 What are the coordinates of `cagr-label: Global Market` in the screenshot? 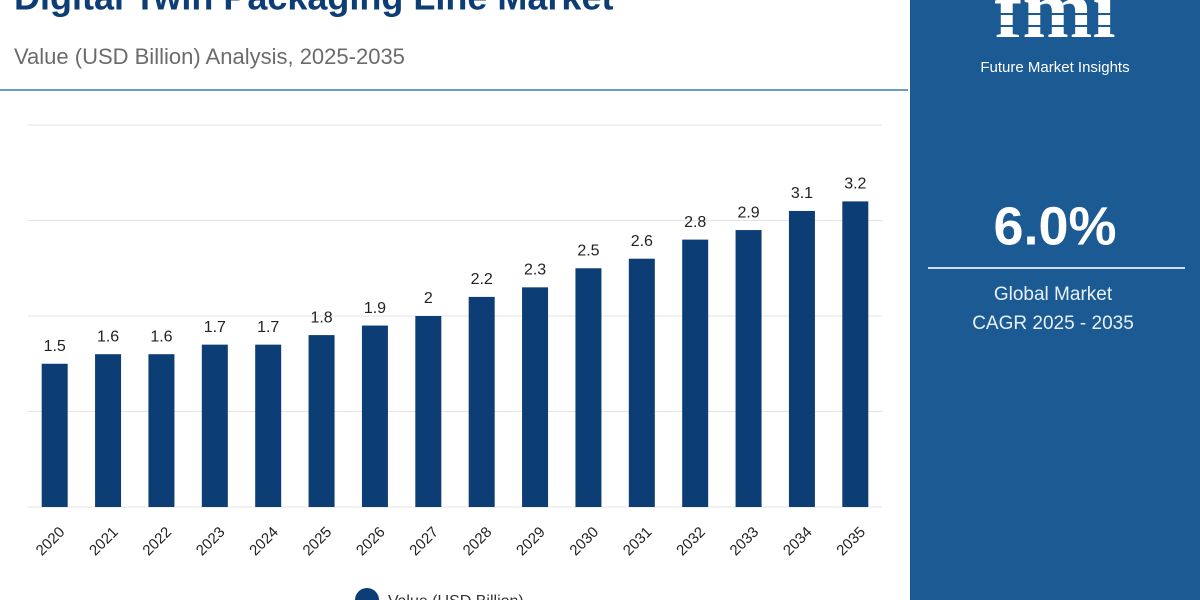 It's located at (1053, 294).